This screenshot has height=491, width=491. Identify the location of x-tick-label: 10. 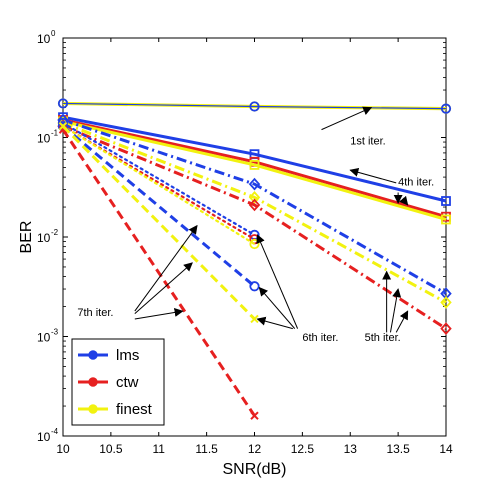
(63, 449).